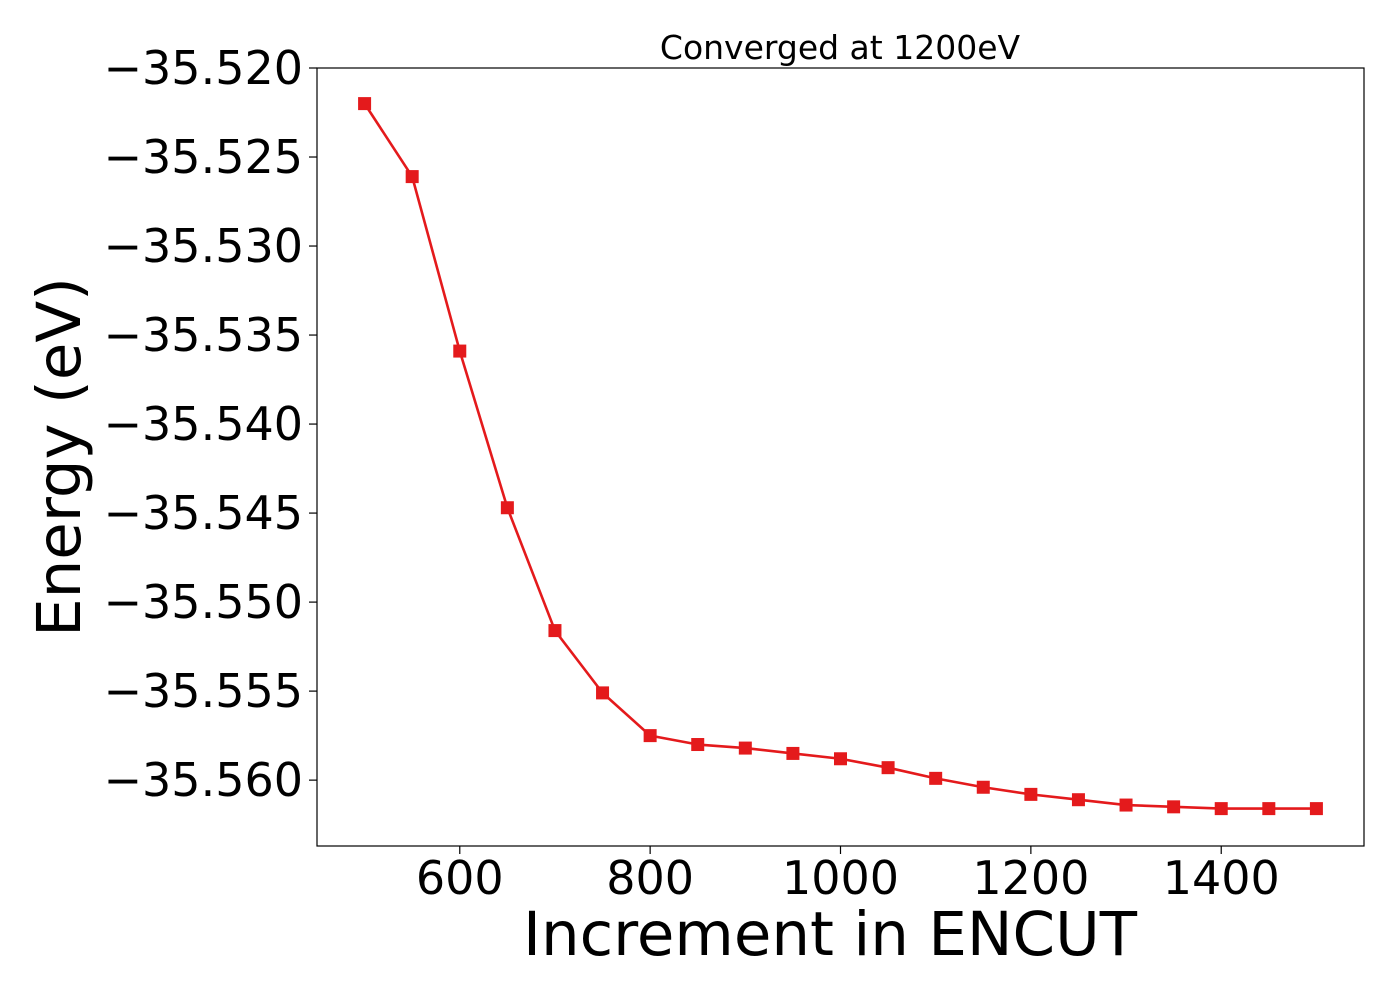  Describe the element at coordinates (830, 934) in the screenshot. I see `x-axis-title: Increment in ENCUT` at that location.